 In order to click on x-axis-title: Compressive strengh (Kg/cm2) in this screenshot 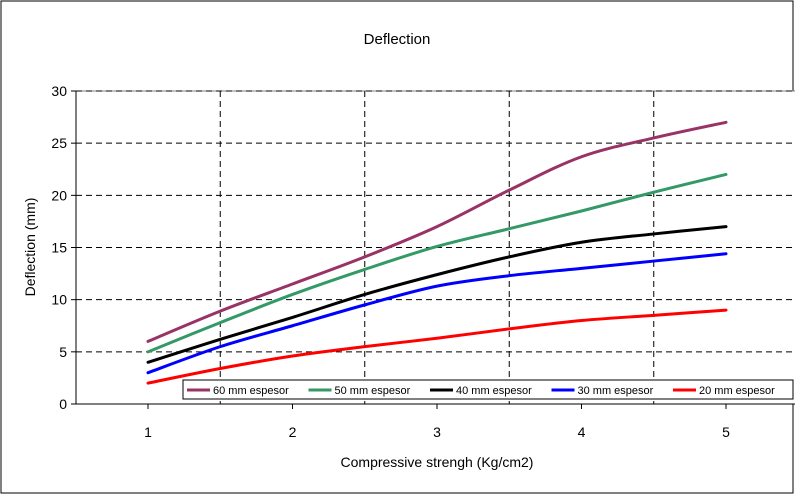, I will do `click(437, 462)`.